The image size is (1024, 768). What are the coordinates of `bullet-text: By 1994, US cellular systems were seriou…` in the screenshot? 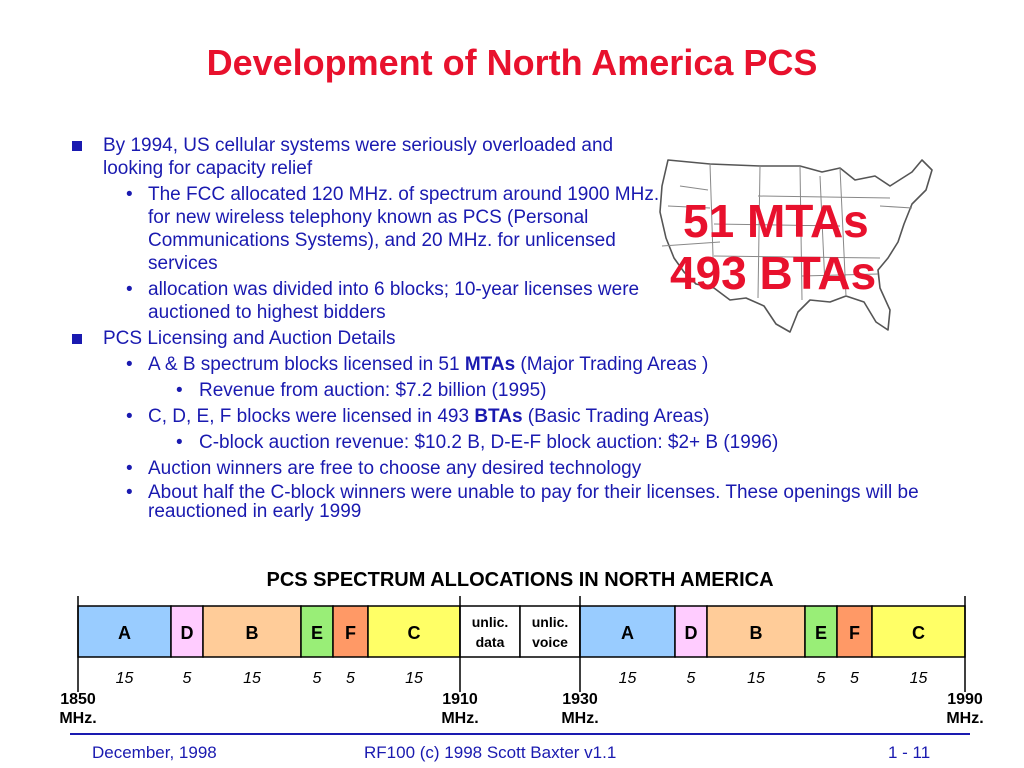 It's located at (358, 157).